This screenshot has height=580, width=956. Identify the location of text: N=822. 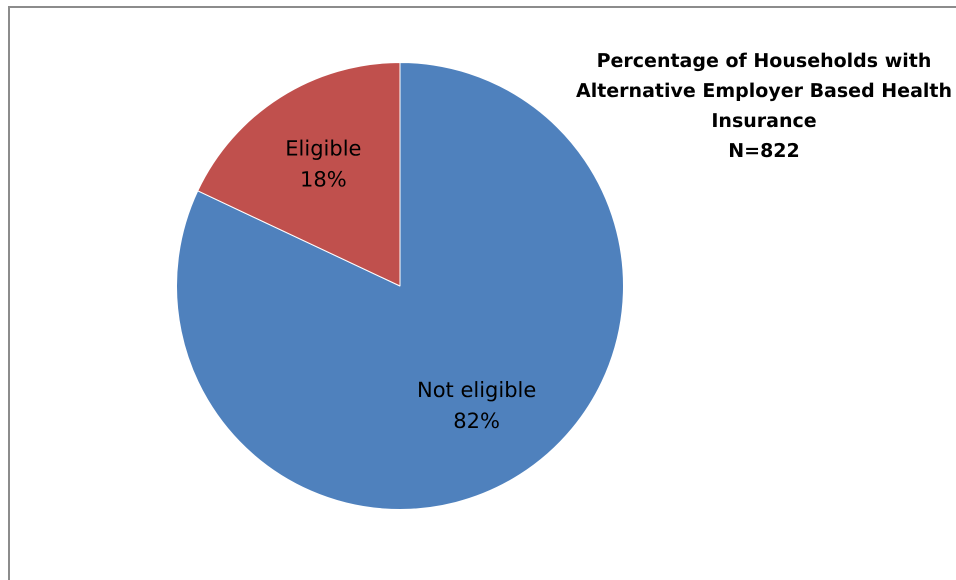
(764, 151).